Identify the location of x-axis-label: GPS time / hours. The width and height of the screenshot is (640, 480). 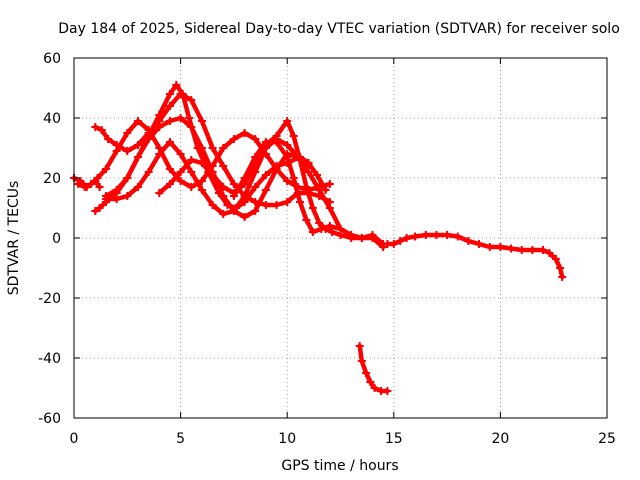
(339, 466).